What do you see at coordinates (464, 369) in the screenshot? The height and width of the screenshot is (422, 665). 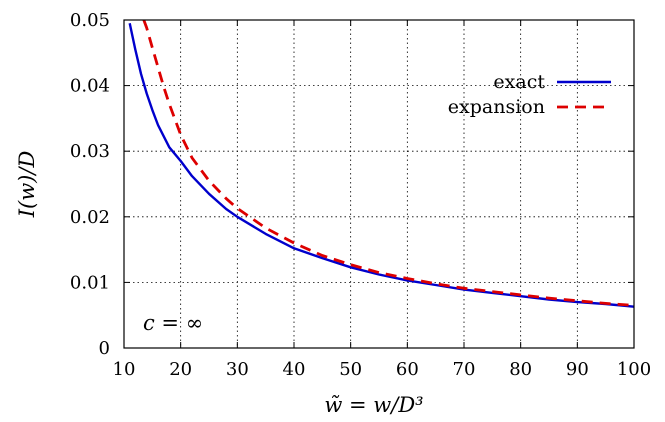 I see `x-tick-label: 70` at bounding box center [464, 369].